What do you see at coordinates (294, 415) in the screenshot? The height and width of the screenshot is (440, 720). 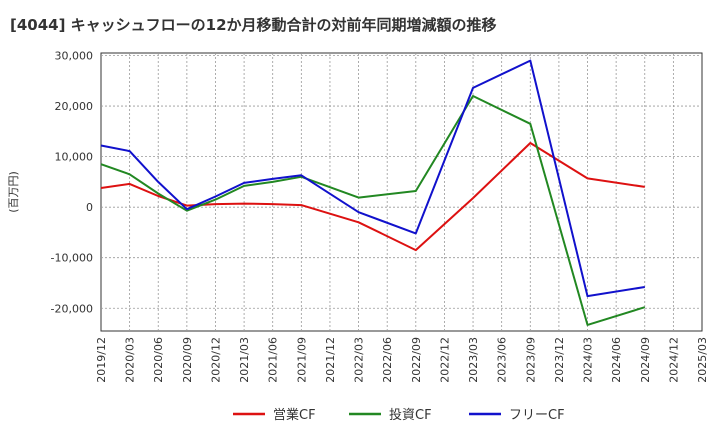 I see `legend-label-0: 営業CF` at bounding box center [294, 415].